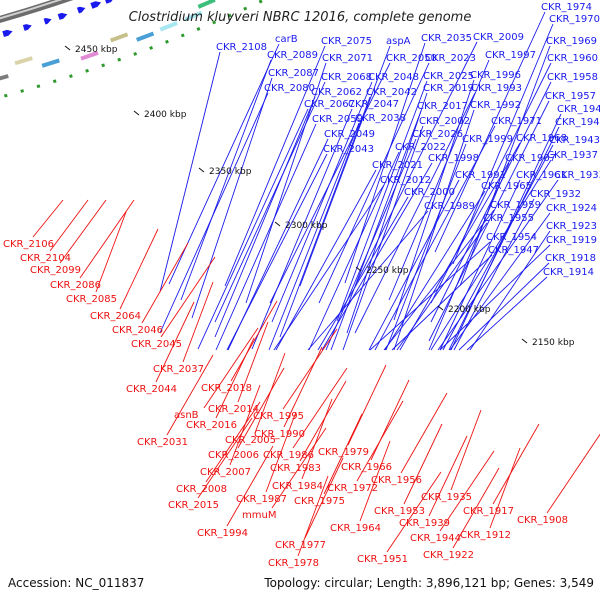 The height and width of the screenshot is (604, 600). Describe the element at coordinates (530, 158) in the screenshot. I see `forward-gene-label: CKR_1967` at that location.